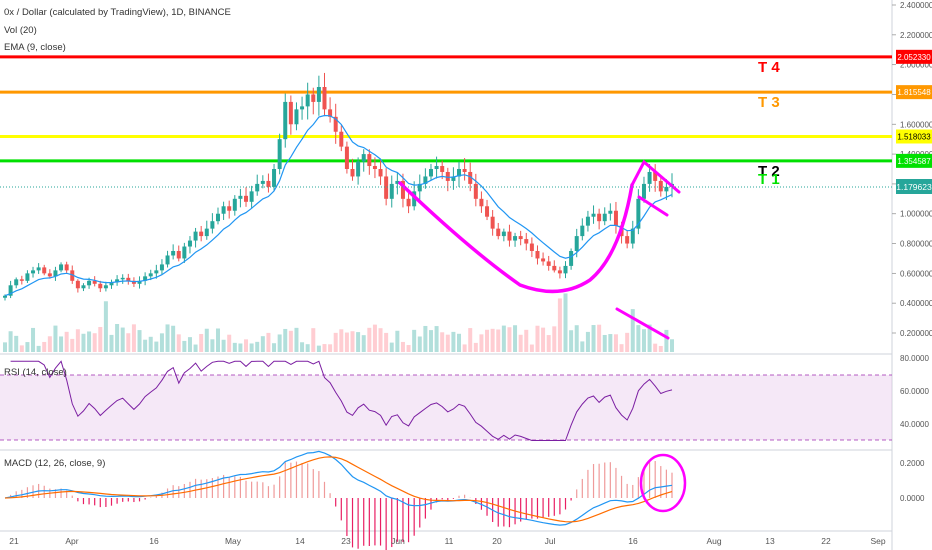  What do you see at coordinates (914, 92) in the screenshot?
I see `level-tag` at bounding box center [914, 92].